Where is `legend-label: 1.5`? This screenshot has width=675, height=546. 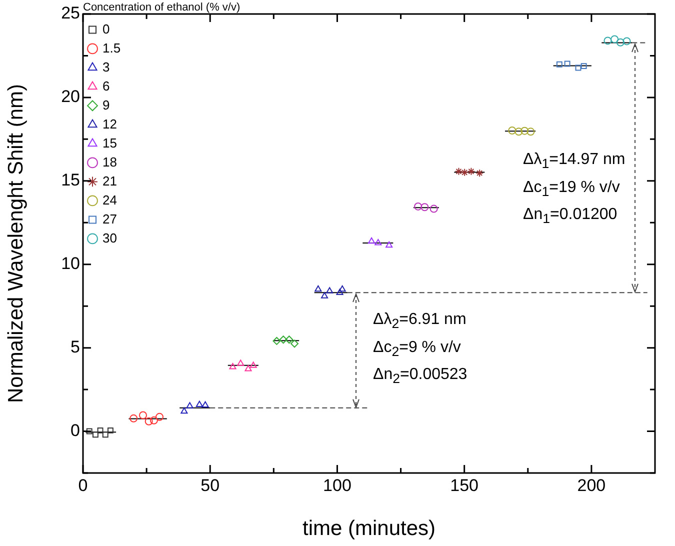 legend-label: 1.5 is located at coordinates (111, 48).